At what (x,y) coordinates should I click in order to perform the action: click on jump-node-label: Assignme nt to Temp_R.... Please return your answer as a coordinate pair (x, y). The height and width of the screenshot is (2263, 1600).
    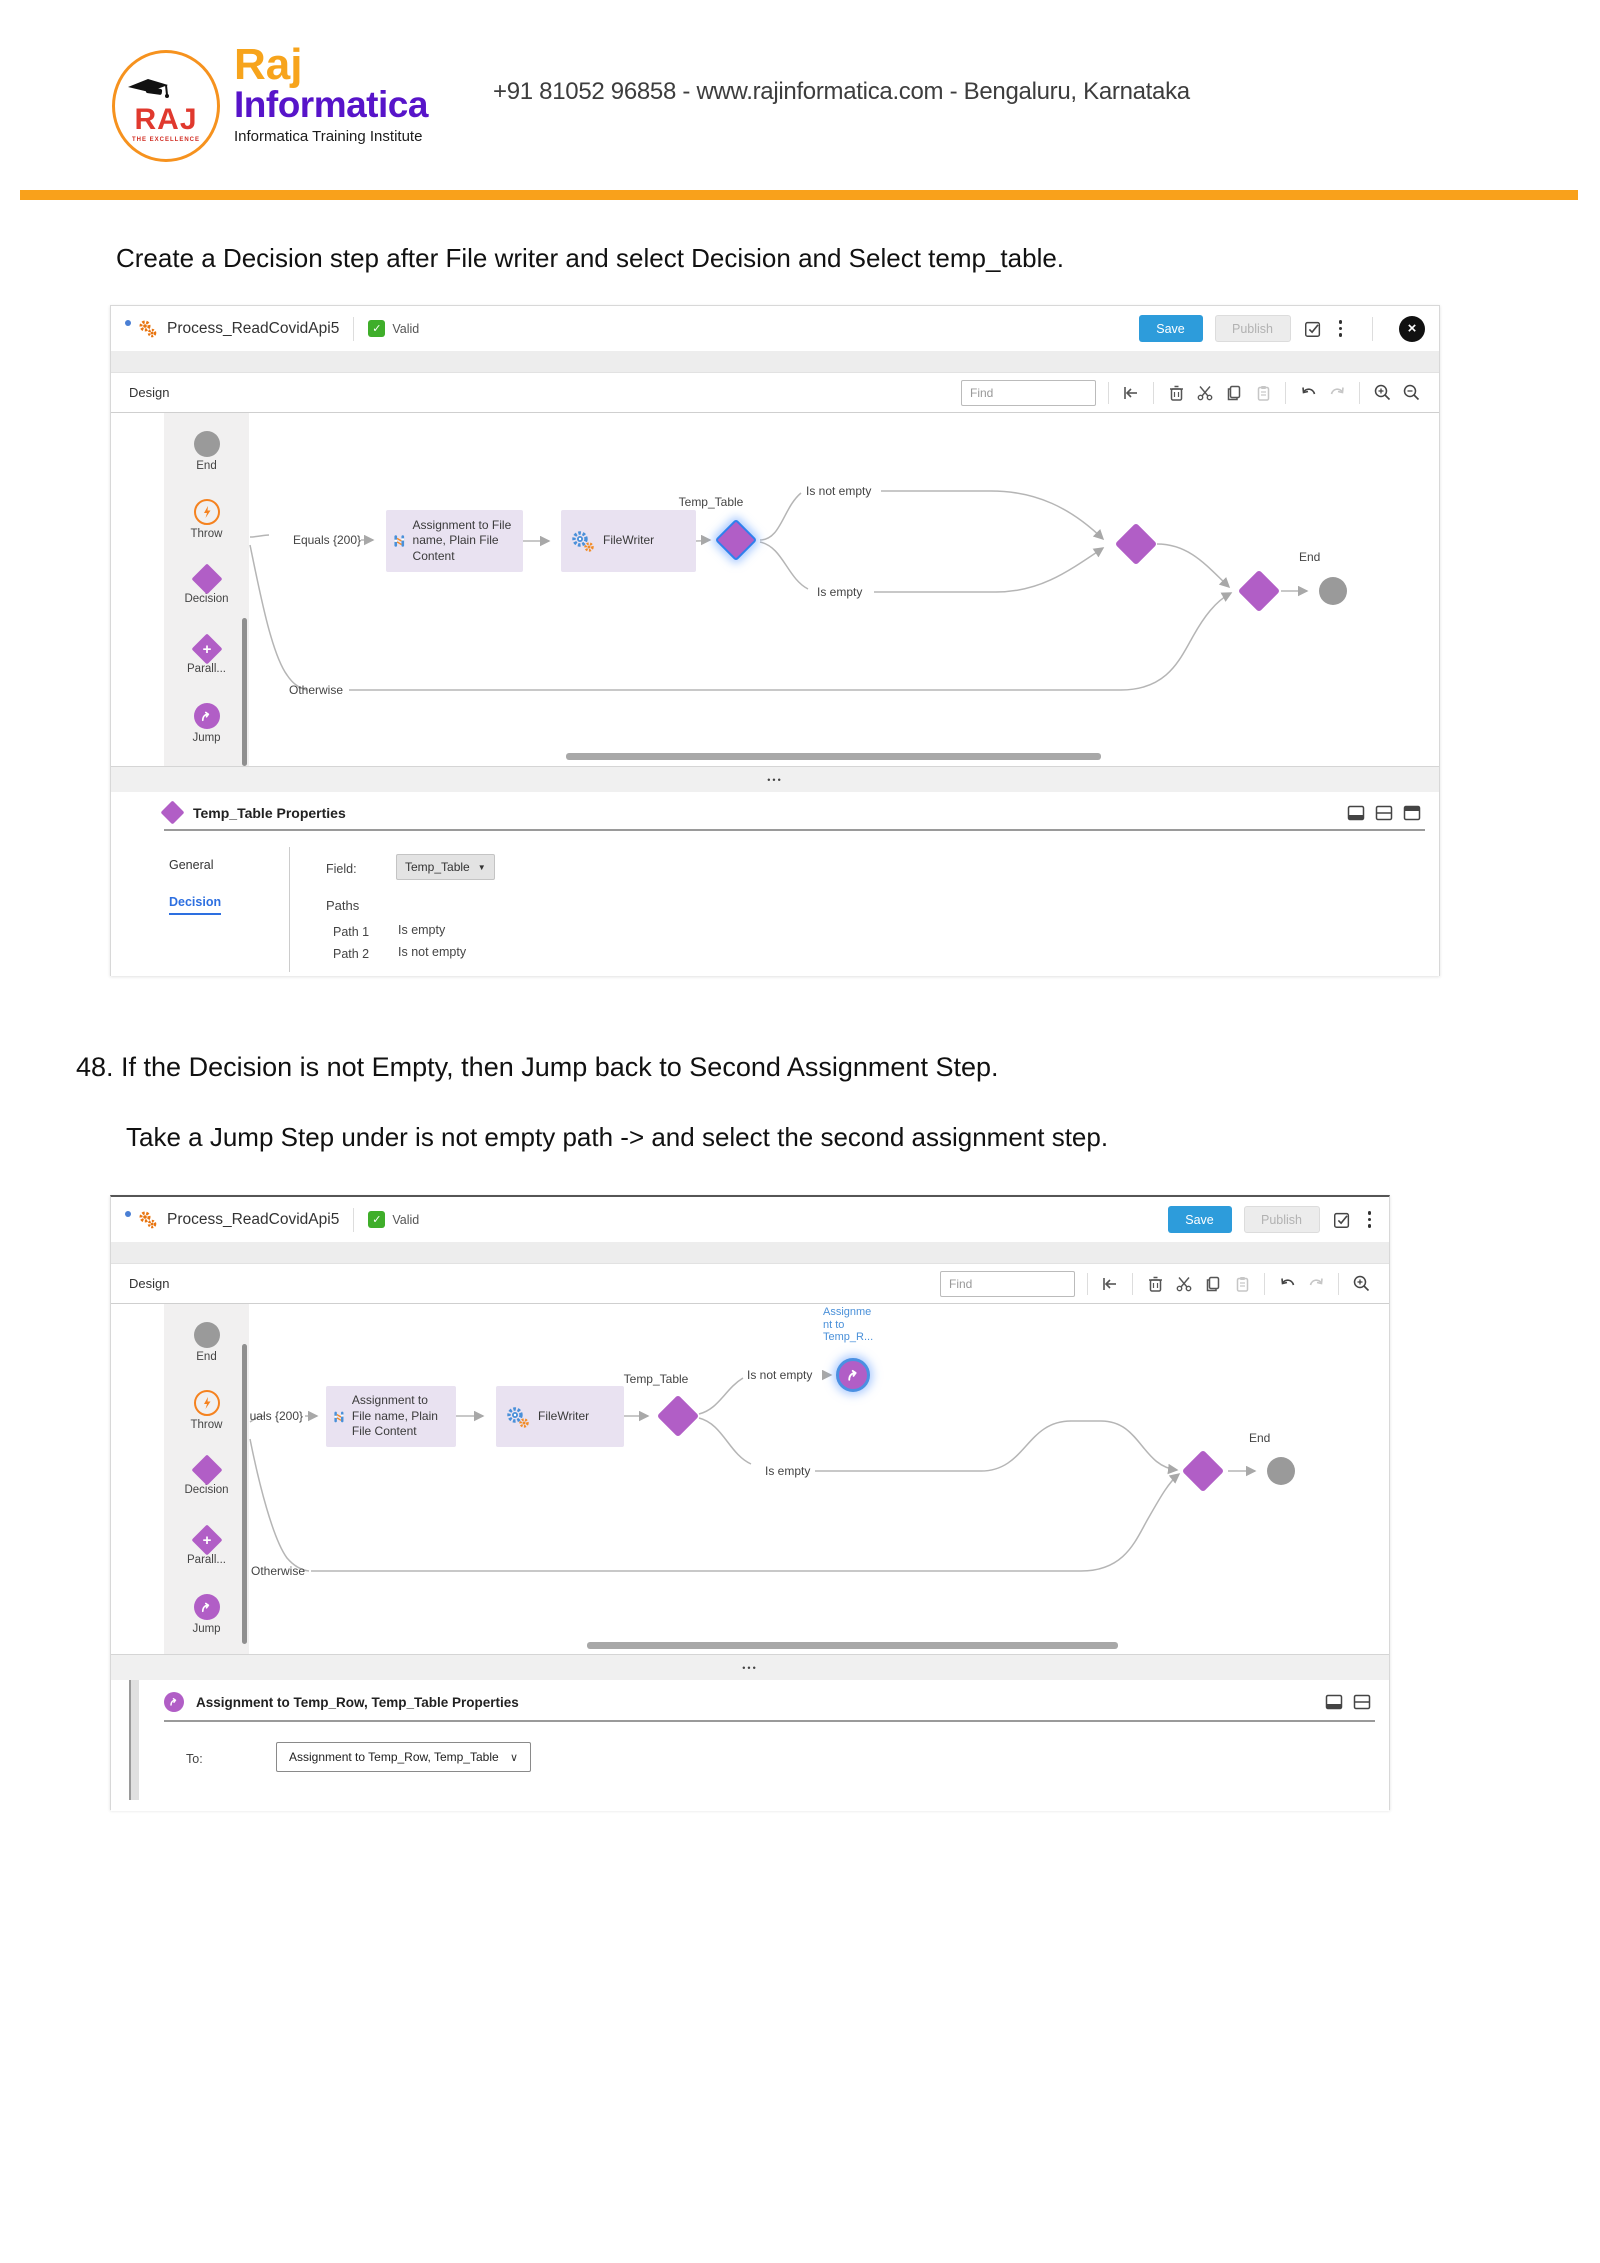
    Looking at the image, I should click on (848, 1324).